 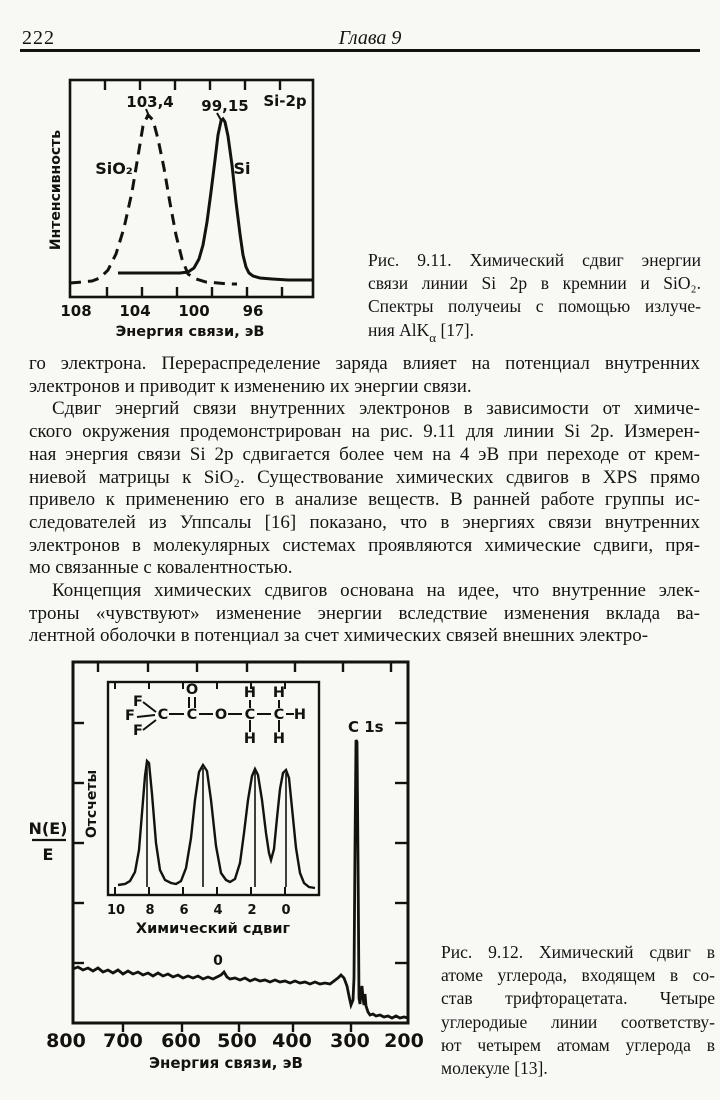 What do you see at coordinates (494, 1068) in the screenshot?
I see `caption-line: молекуле [13].` at bounding box center [494, 1068].